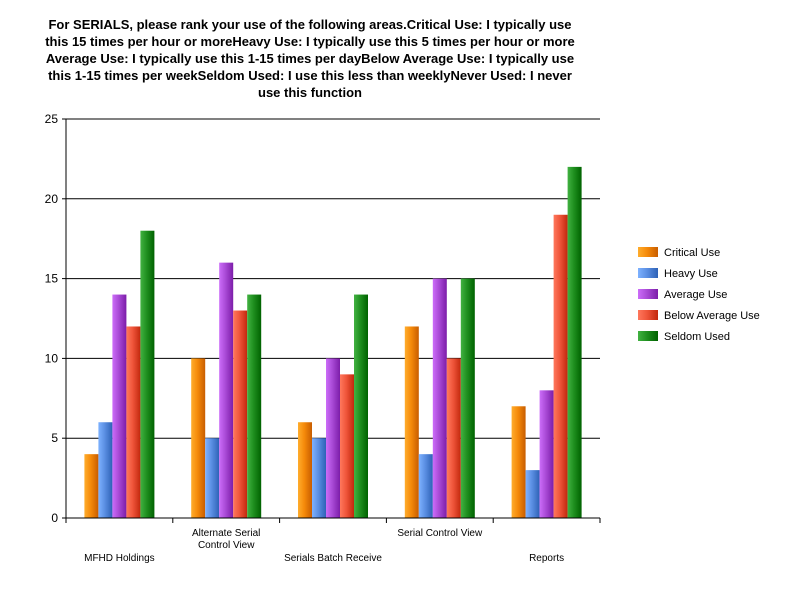 This screenshot has height=600, width=800. What do you see at coordinates (52, 119) in the screenshot?
I see `y-tick-label: 25` at bounding box center [52, 119].